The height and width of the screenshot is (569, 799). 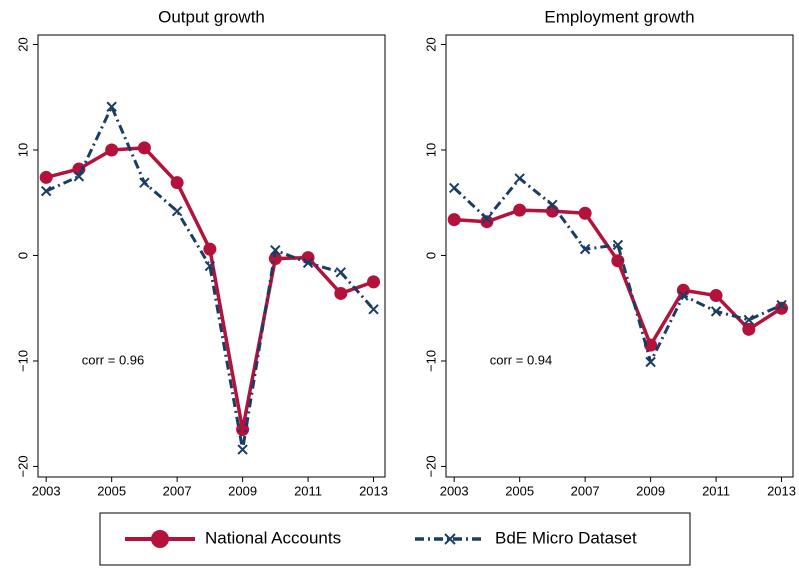 What do you see at coordinates (273, 537) in the screenshot?
I see `legend-label: National Accounts` at bounding box center [273, 537].